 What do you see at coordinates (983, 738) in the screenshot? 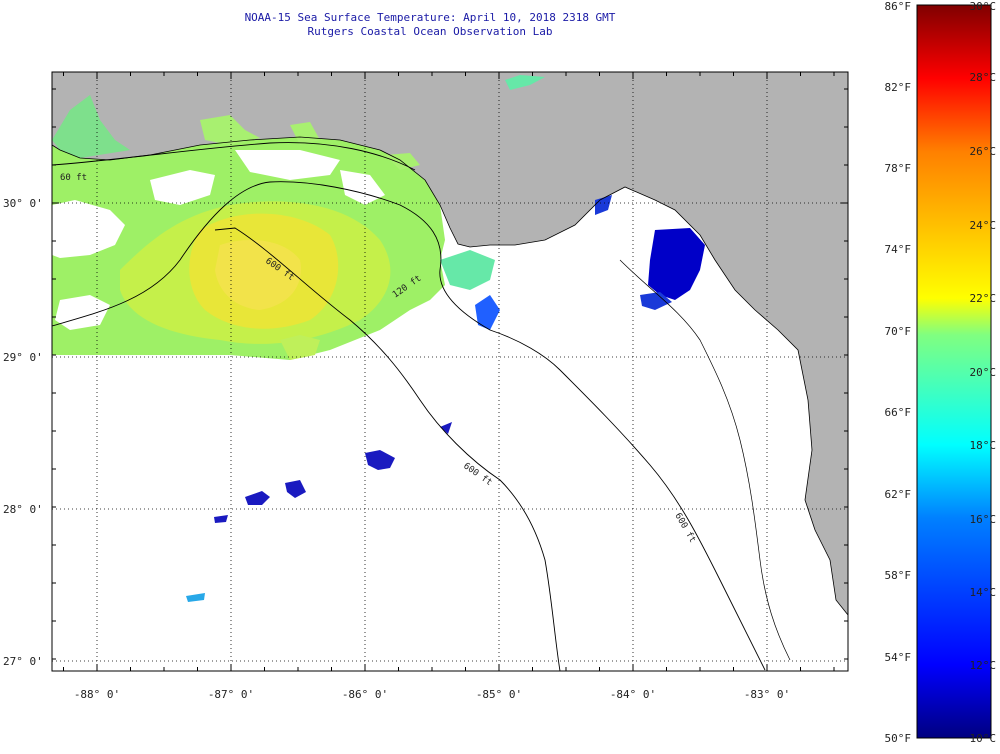
I see `colorbar-celsius-label: 10°C` at bounding box center [983, 738].